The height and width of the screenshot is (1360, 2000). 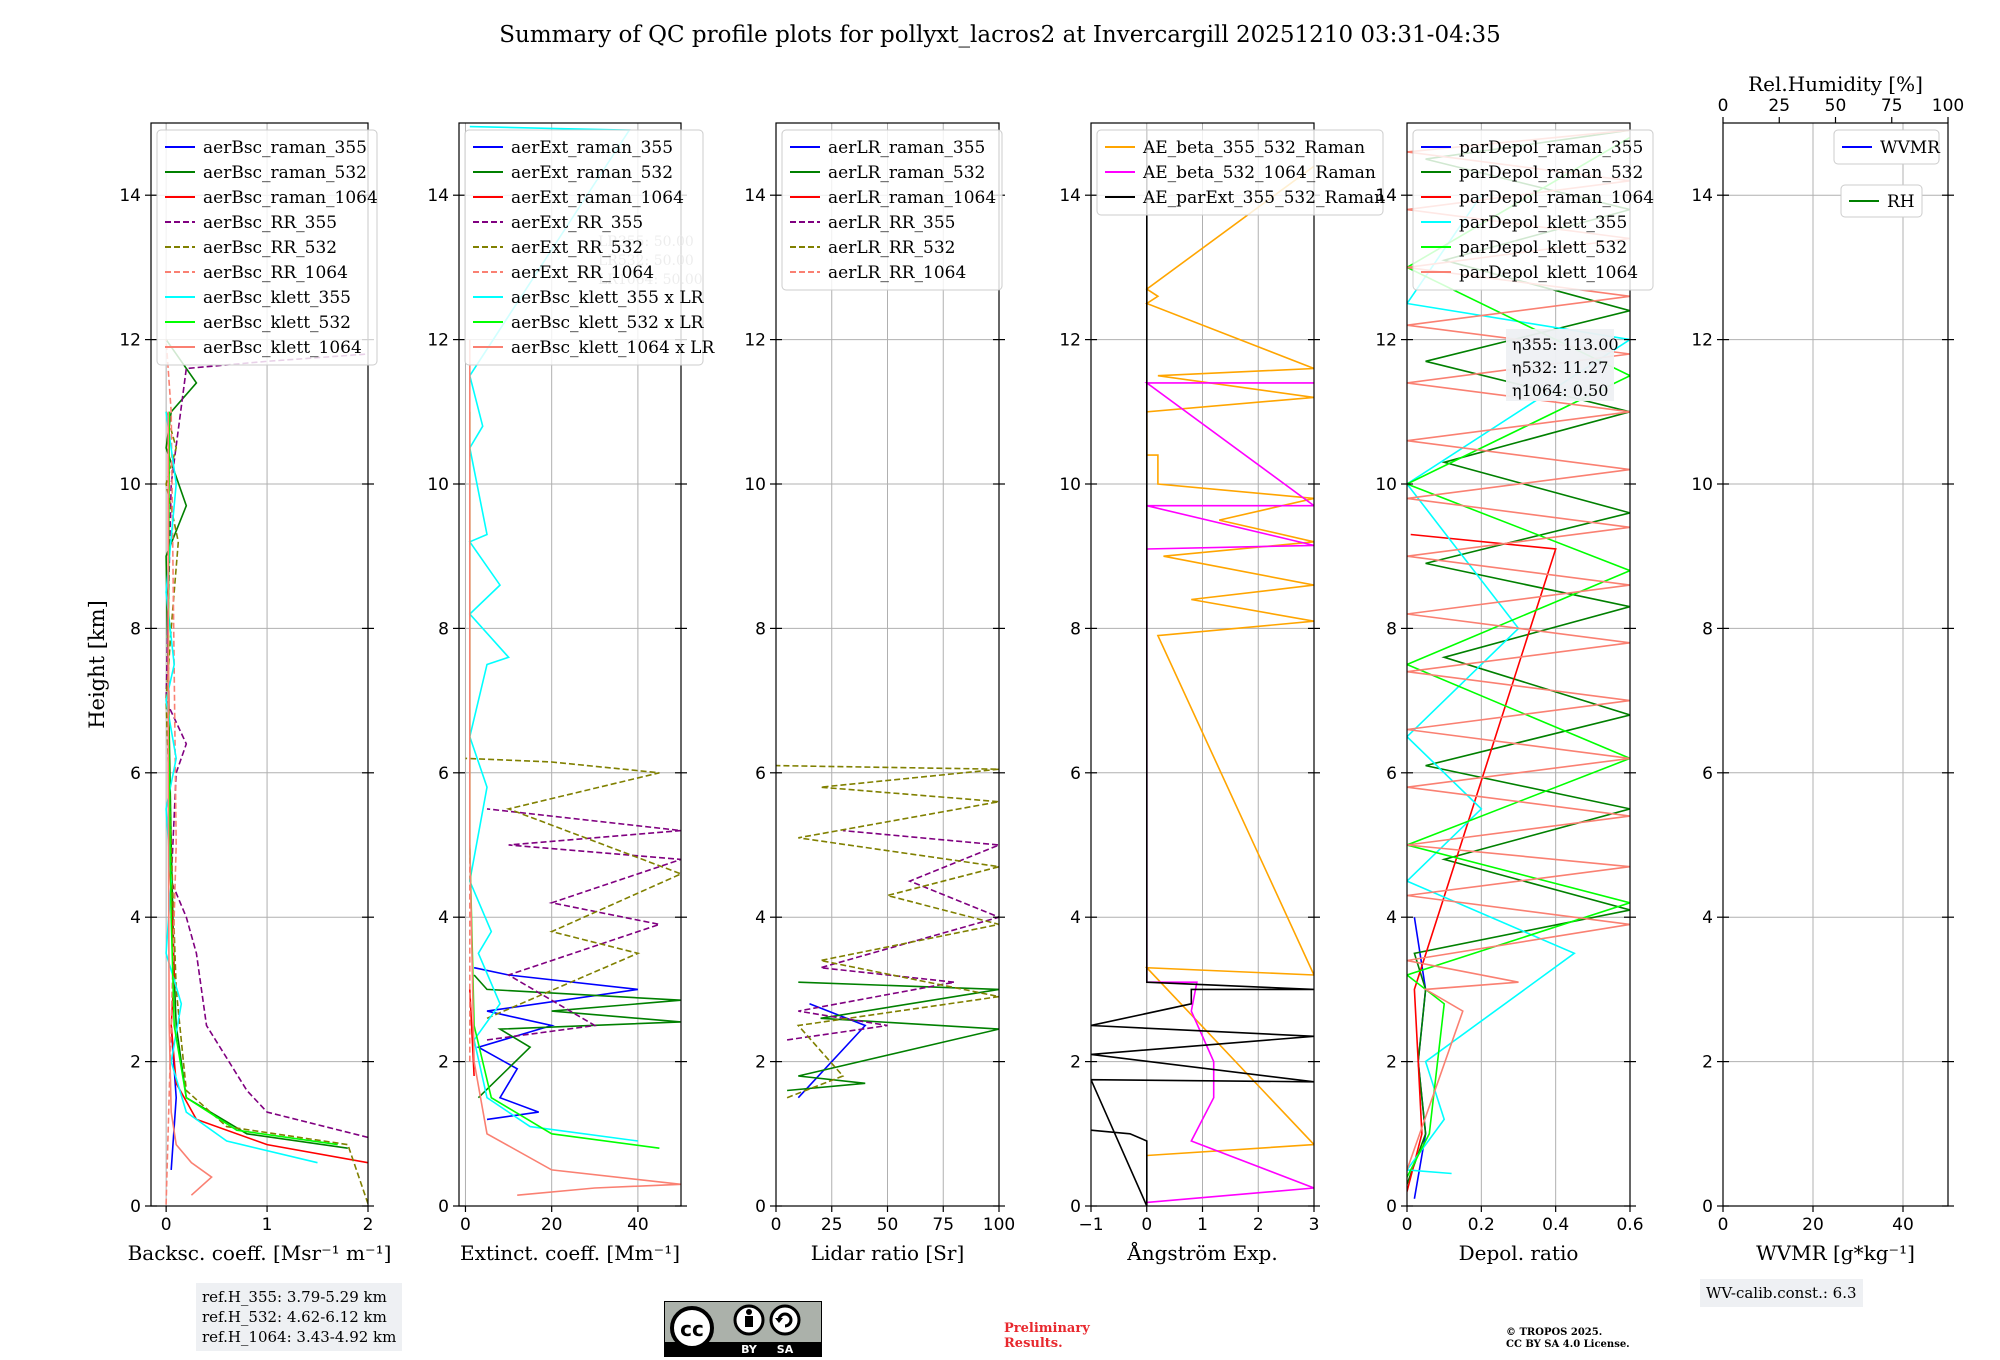 What do you see at coordinates (277, 323) in the screenshot?
I see `legend-label: aerBsc_klett_532` at bounding box center [277, 323].